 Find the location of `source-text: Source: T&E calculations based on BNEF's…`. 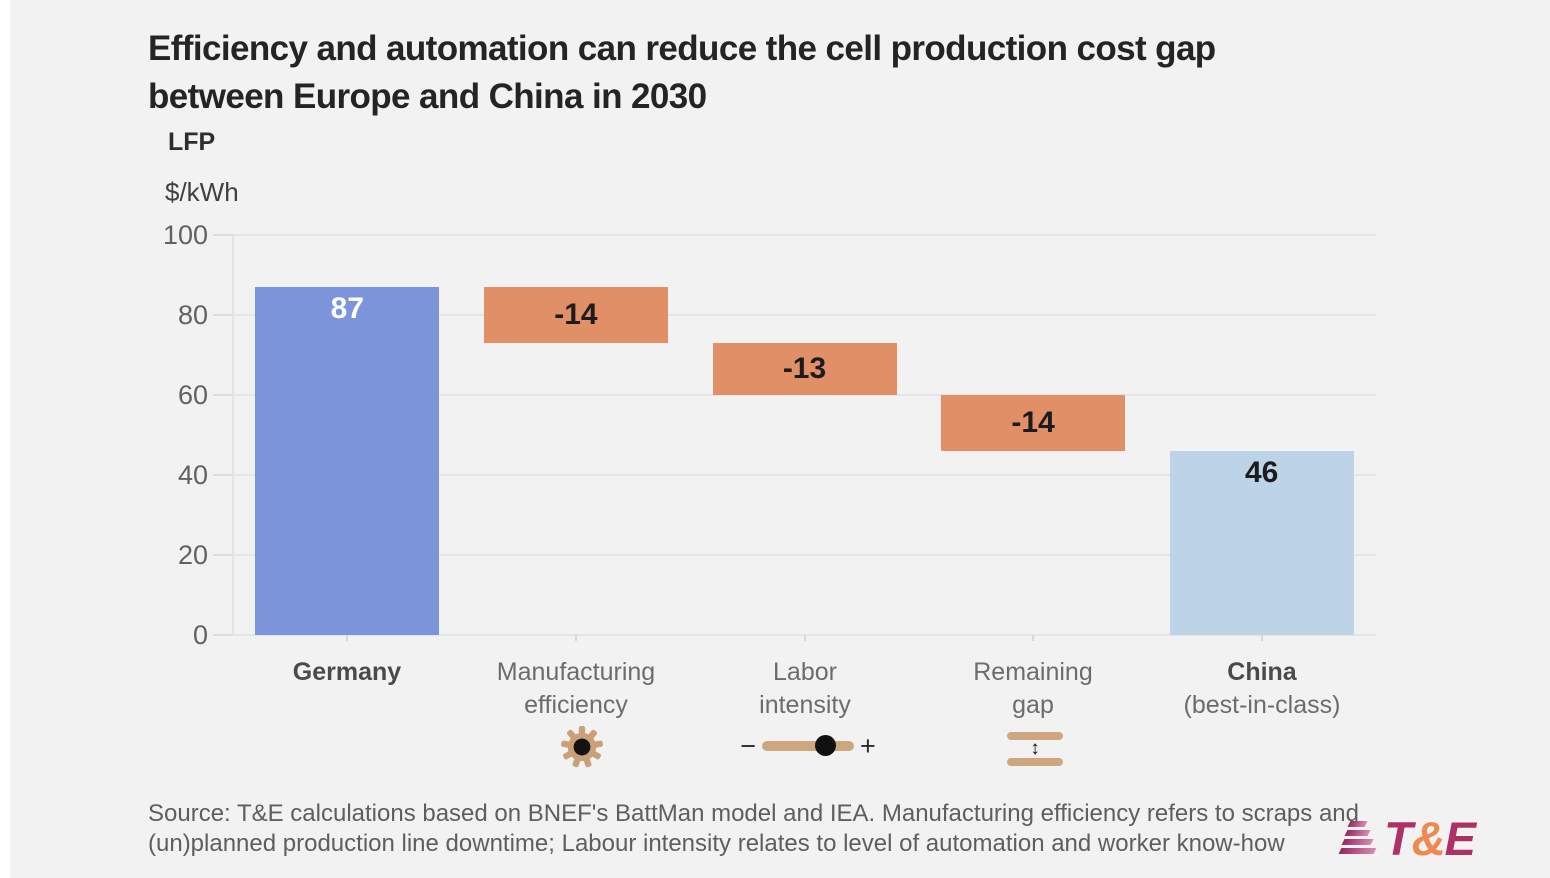

source-text: Source: T&E calculations based on BNEF's… is located at coordinates (753, 828).